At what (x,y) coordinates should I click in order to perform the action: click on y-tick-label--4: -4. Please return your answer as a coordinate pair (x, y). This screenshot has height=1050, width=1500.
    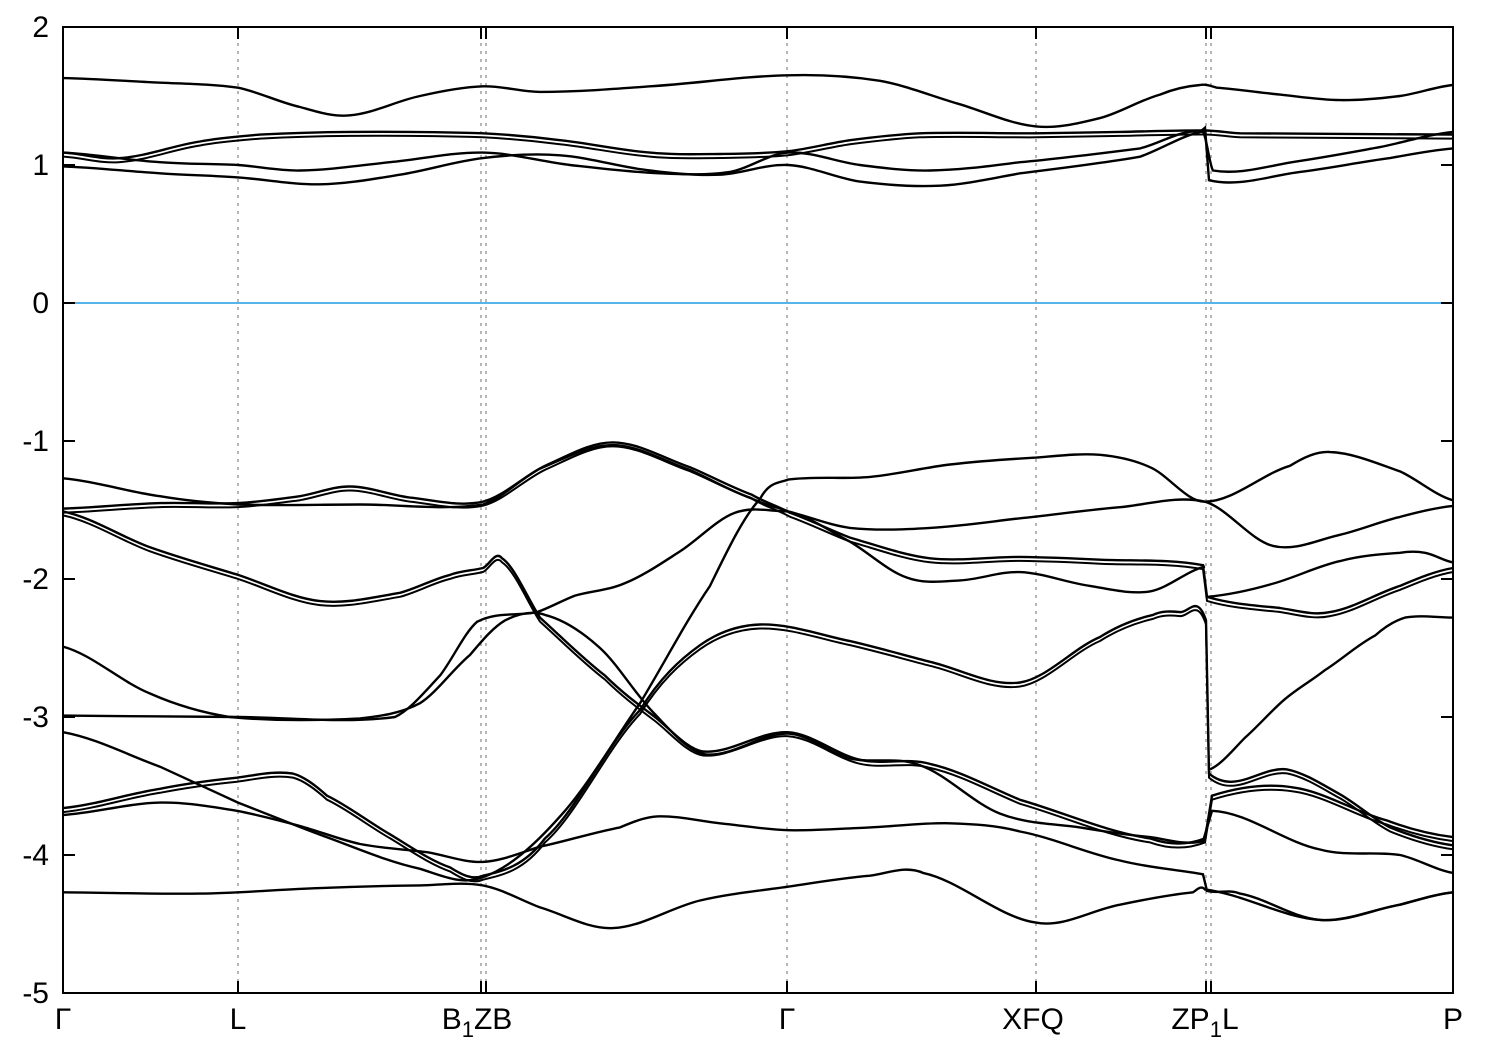
    Looking at the image, I should click on (35, 855).